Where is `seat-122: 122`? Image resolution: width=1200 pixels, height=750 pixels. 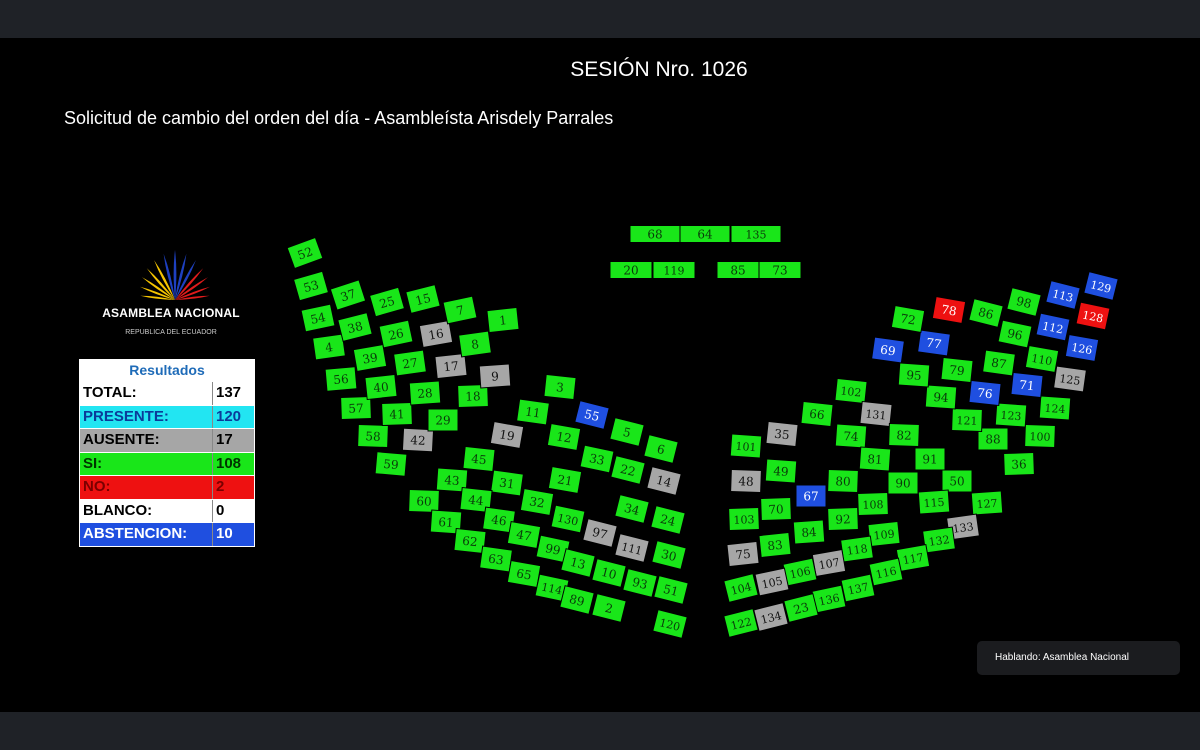 seat-122: 122 is located at coordinates (741, 623).